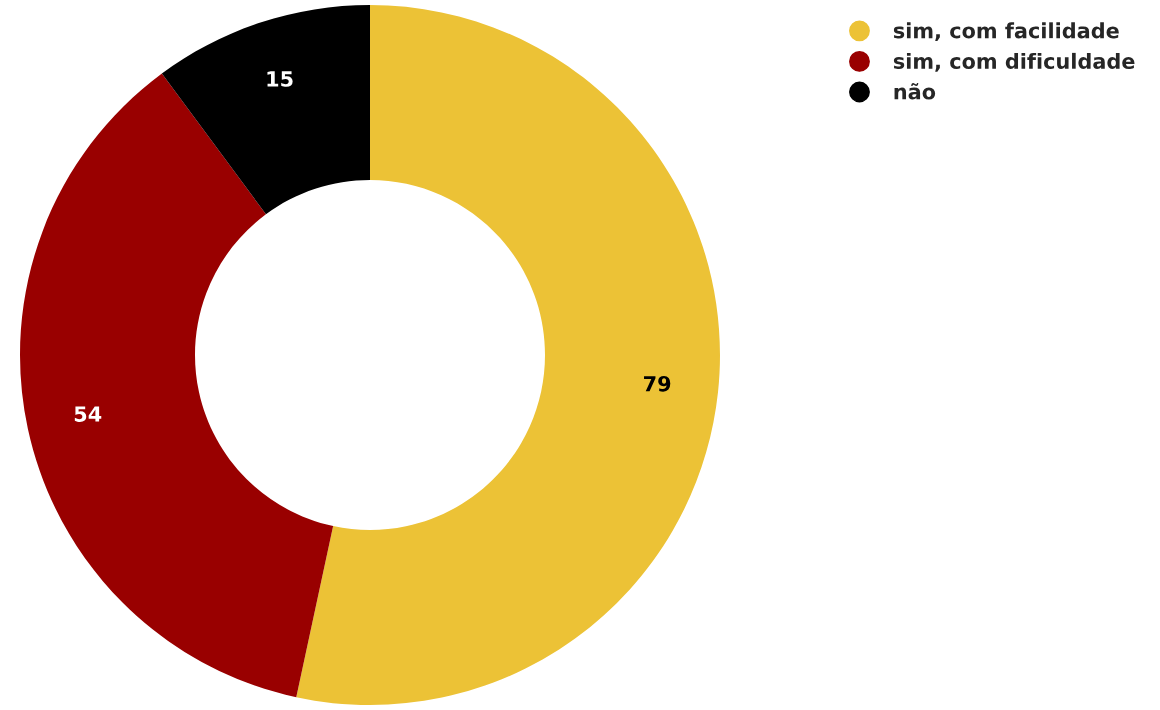 Image resolution: width=1160 pixels, height=710 pixels. Describe the element at coordinates (1006, 32) in the screenshot. I see `legend-label: sim, com facilidade` at that location.